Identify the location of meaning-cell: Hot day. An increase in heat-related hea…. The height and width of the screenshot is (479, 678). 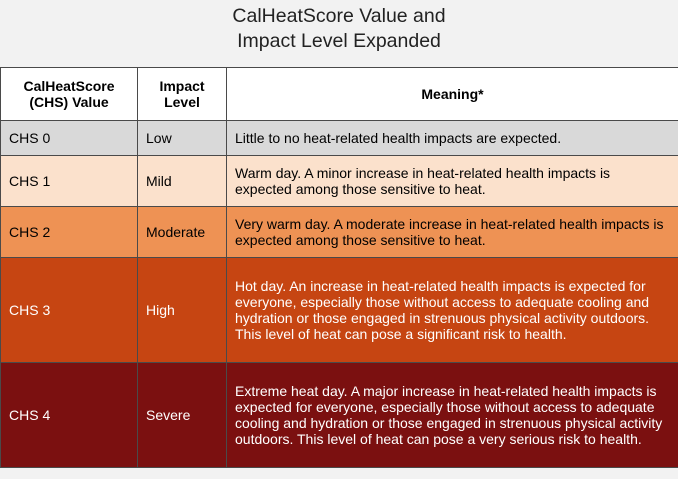
(452, 310).